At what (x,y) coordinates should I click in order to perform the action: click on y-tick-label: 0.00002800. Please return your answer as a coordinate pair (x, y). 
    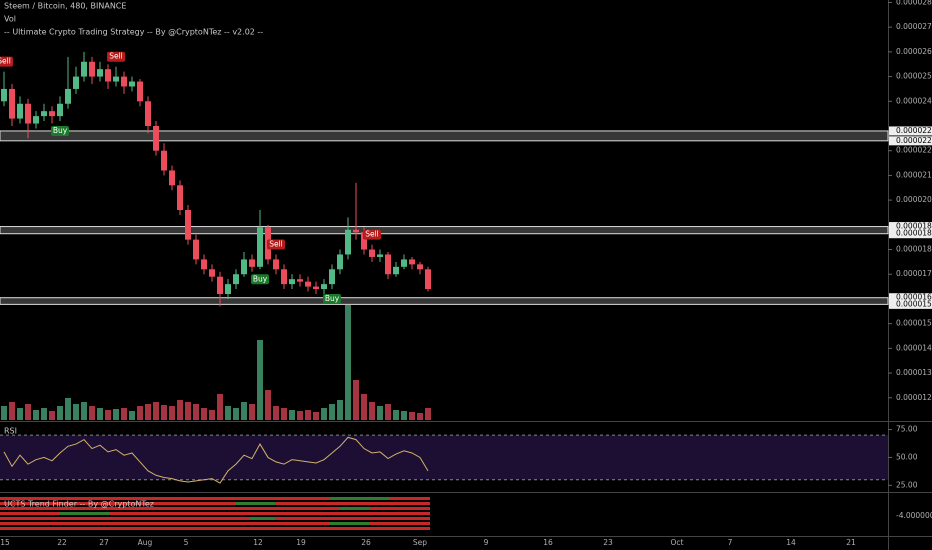
    Looking at the image, I should click on (914, 3).